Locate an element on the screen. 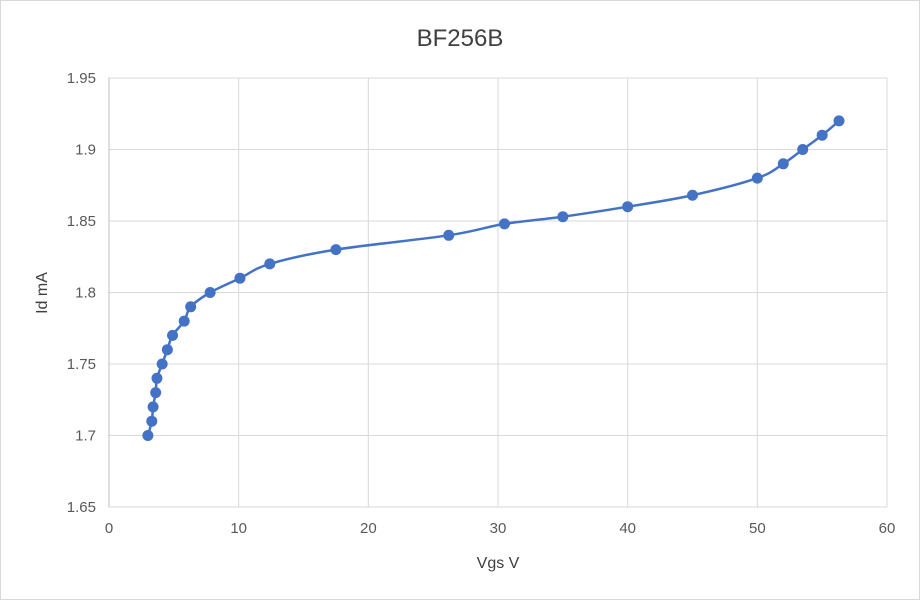  y-tick-label: 1.8 is located at coordinates (85, 293).